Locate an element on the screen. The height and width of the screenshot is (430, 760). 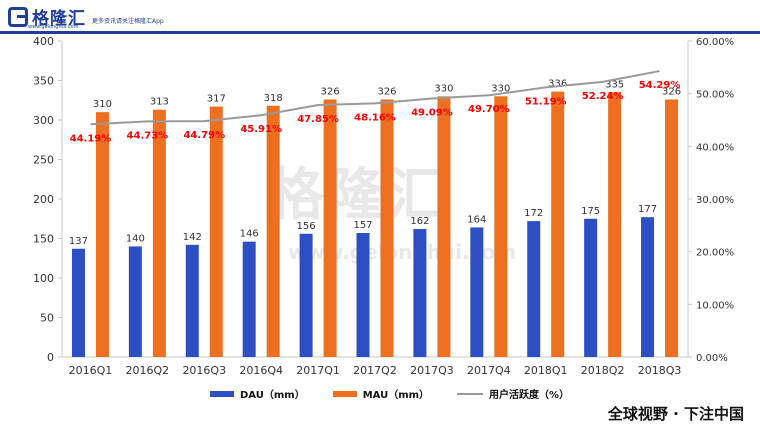
header-bar: 格隆汇 www.gelonghui.com 更多资讯请关注格隆汇App is located at coordinates (380, 17).